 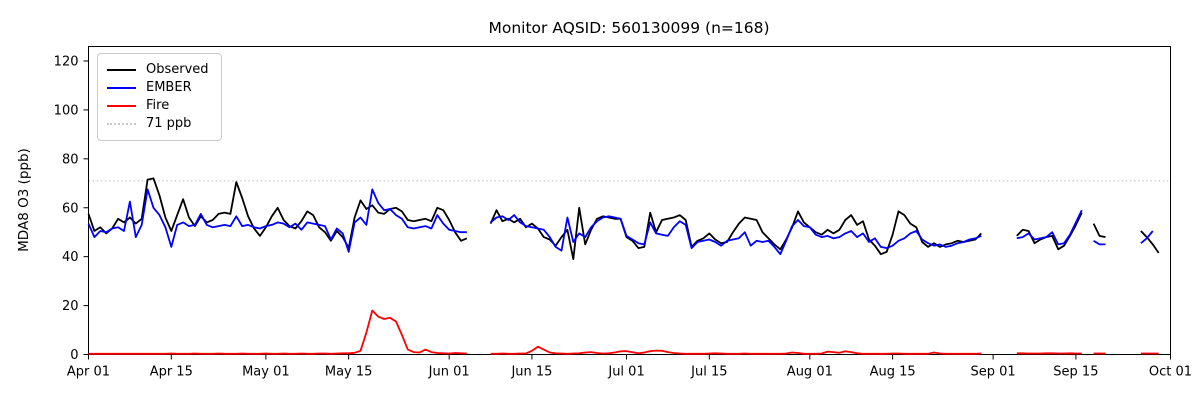 I want to click on x-tick-label: Sep 15, so click(x=1075, y=372).